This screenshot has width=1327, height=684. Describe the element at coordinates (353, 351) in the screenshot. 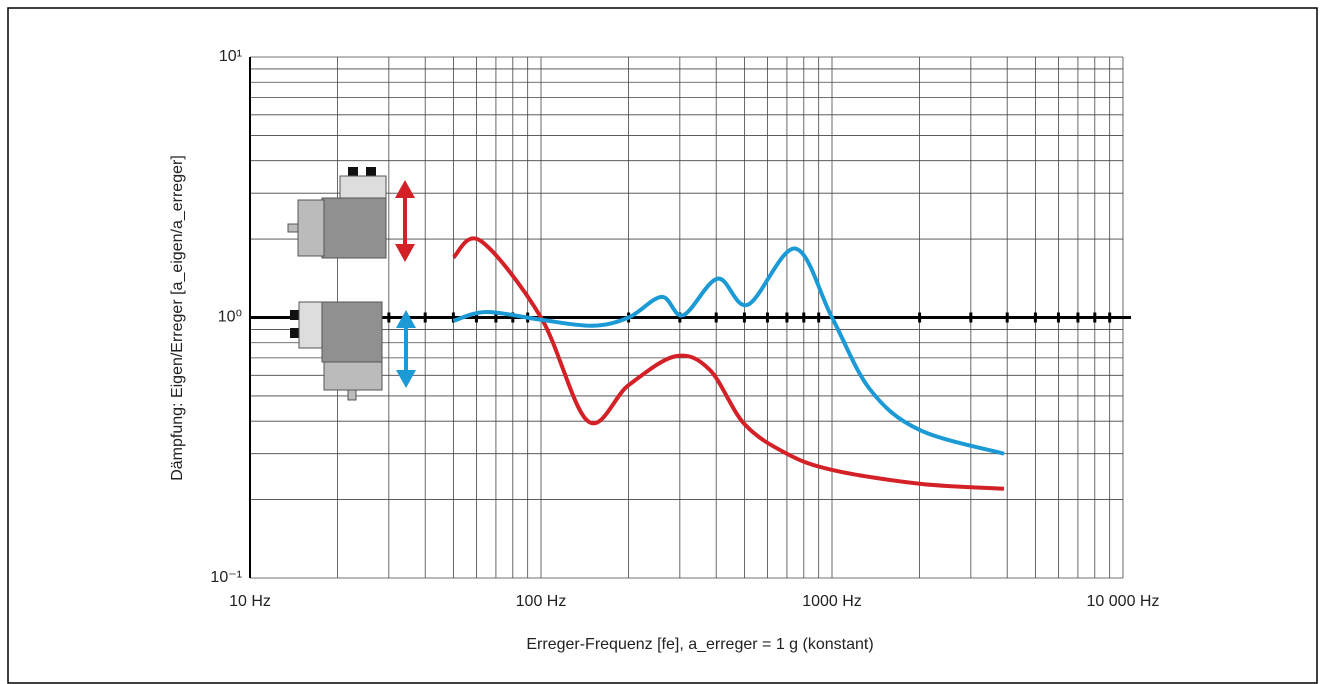

I see `sensor-illustration-lower` at that location.